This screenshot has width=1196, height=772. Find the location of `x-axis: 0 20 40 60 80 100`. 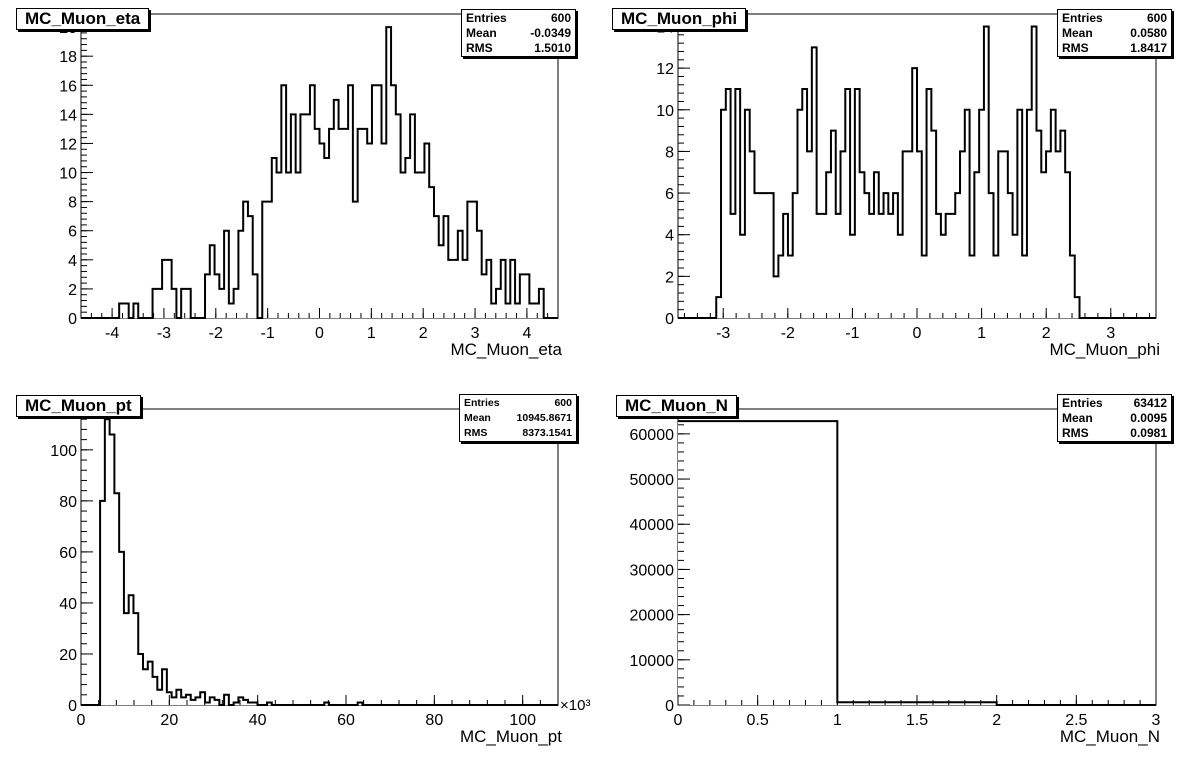

x-axis: 0 20 40 60 80 100 is located at coordinates (318, 712).